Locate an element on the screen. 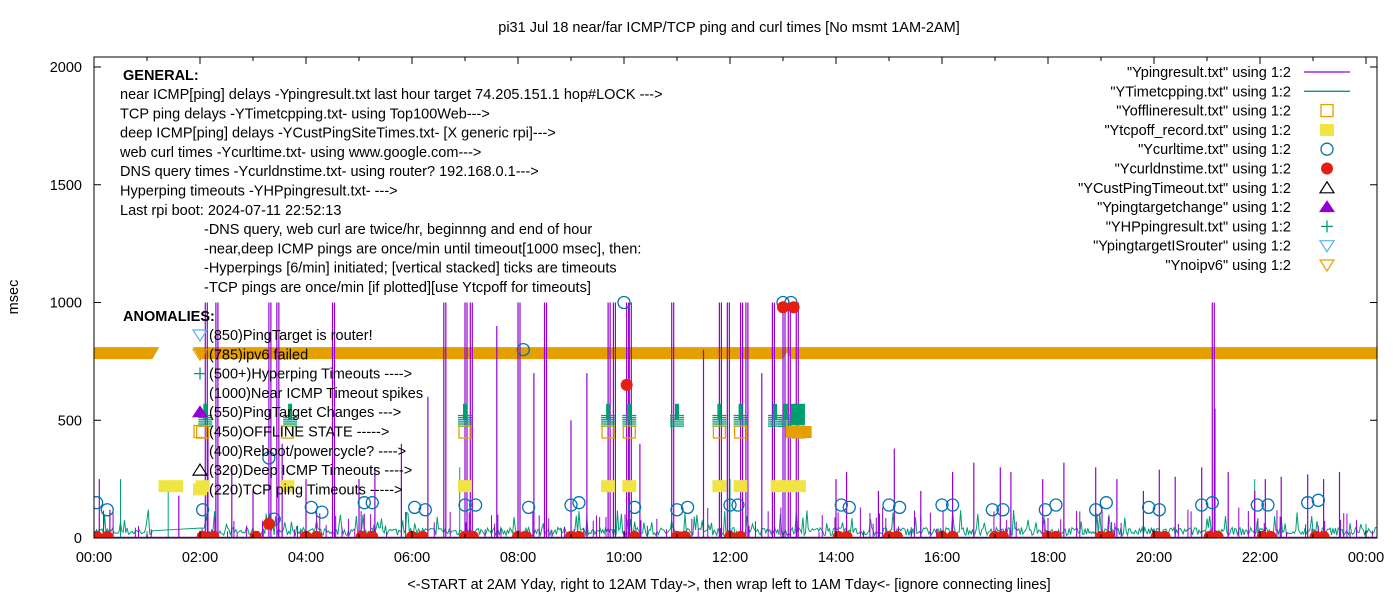  anomaly-label: (220)TCP ping Timeouts -----> is located at coordinates (306, 490).